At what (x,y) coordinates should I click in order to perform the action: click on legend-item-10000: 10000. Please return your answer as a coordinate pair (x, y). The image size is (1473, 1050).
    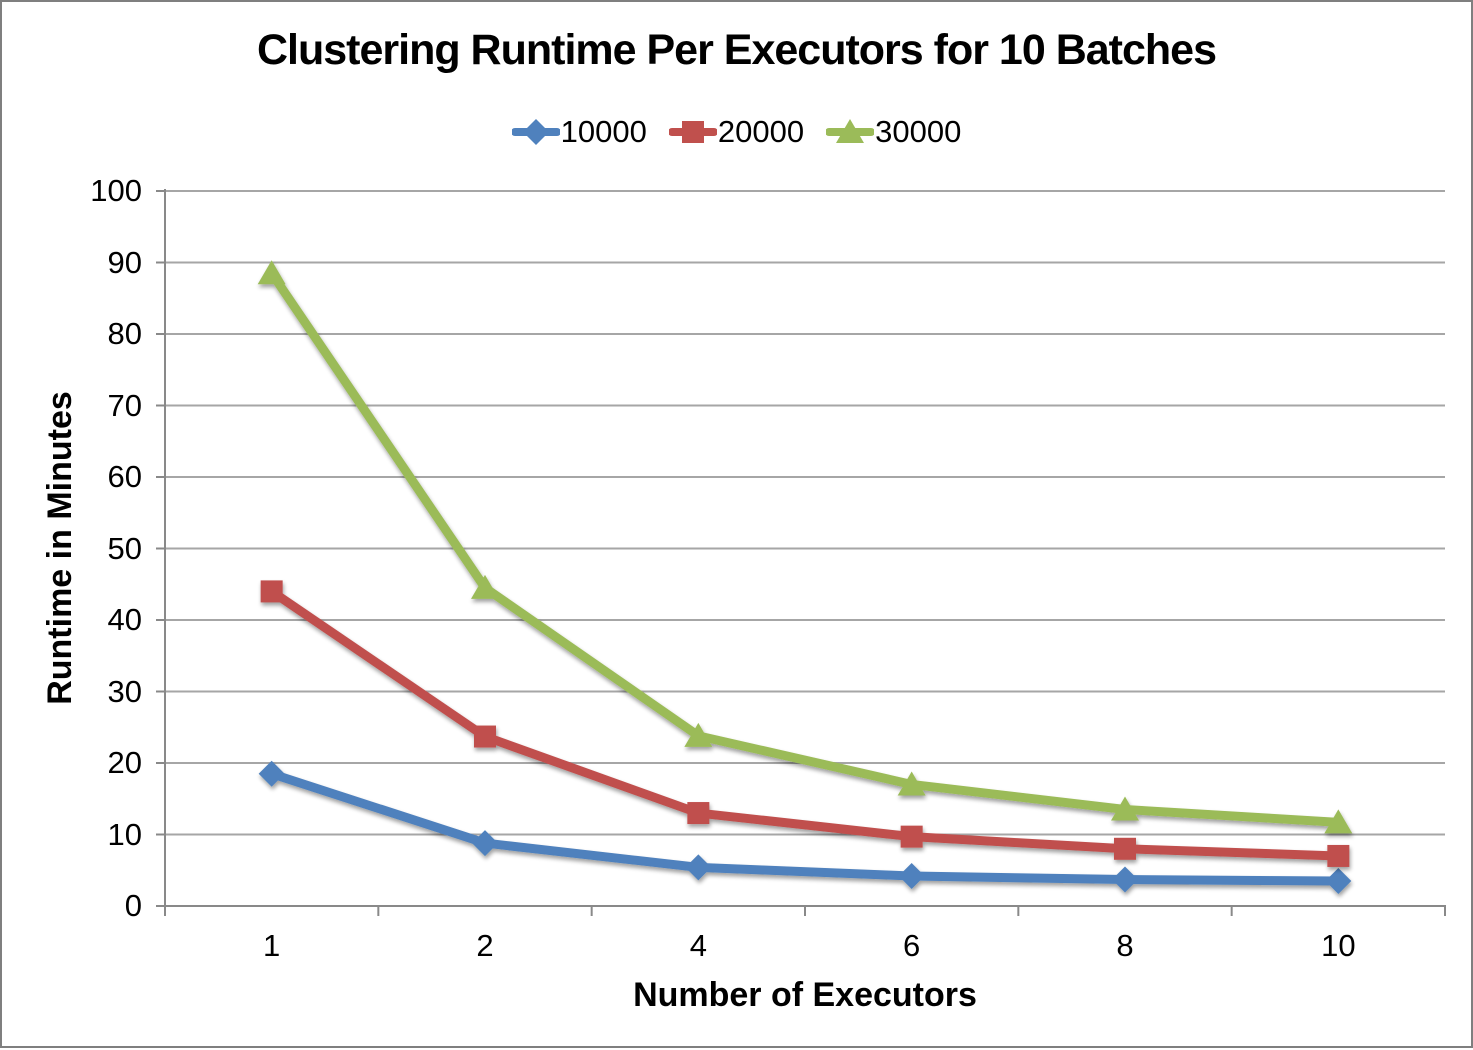
    Looking at the image, I should click on (579, 132).